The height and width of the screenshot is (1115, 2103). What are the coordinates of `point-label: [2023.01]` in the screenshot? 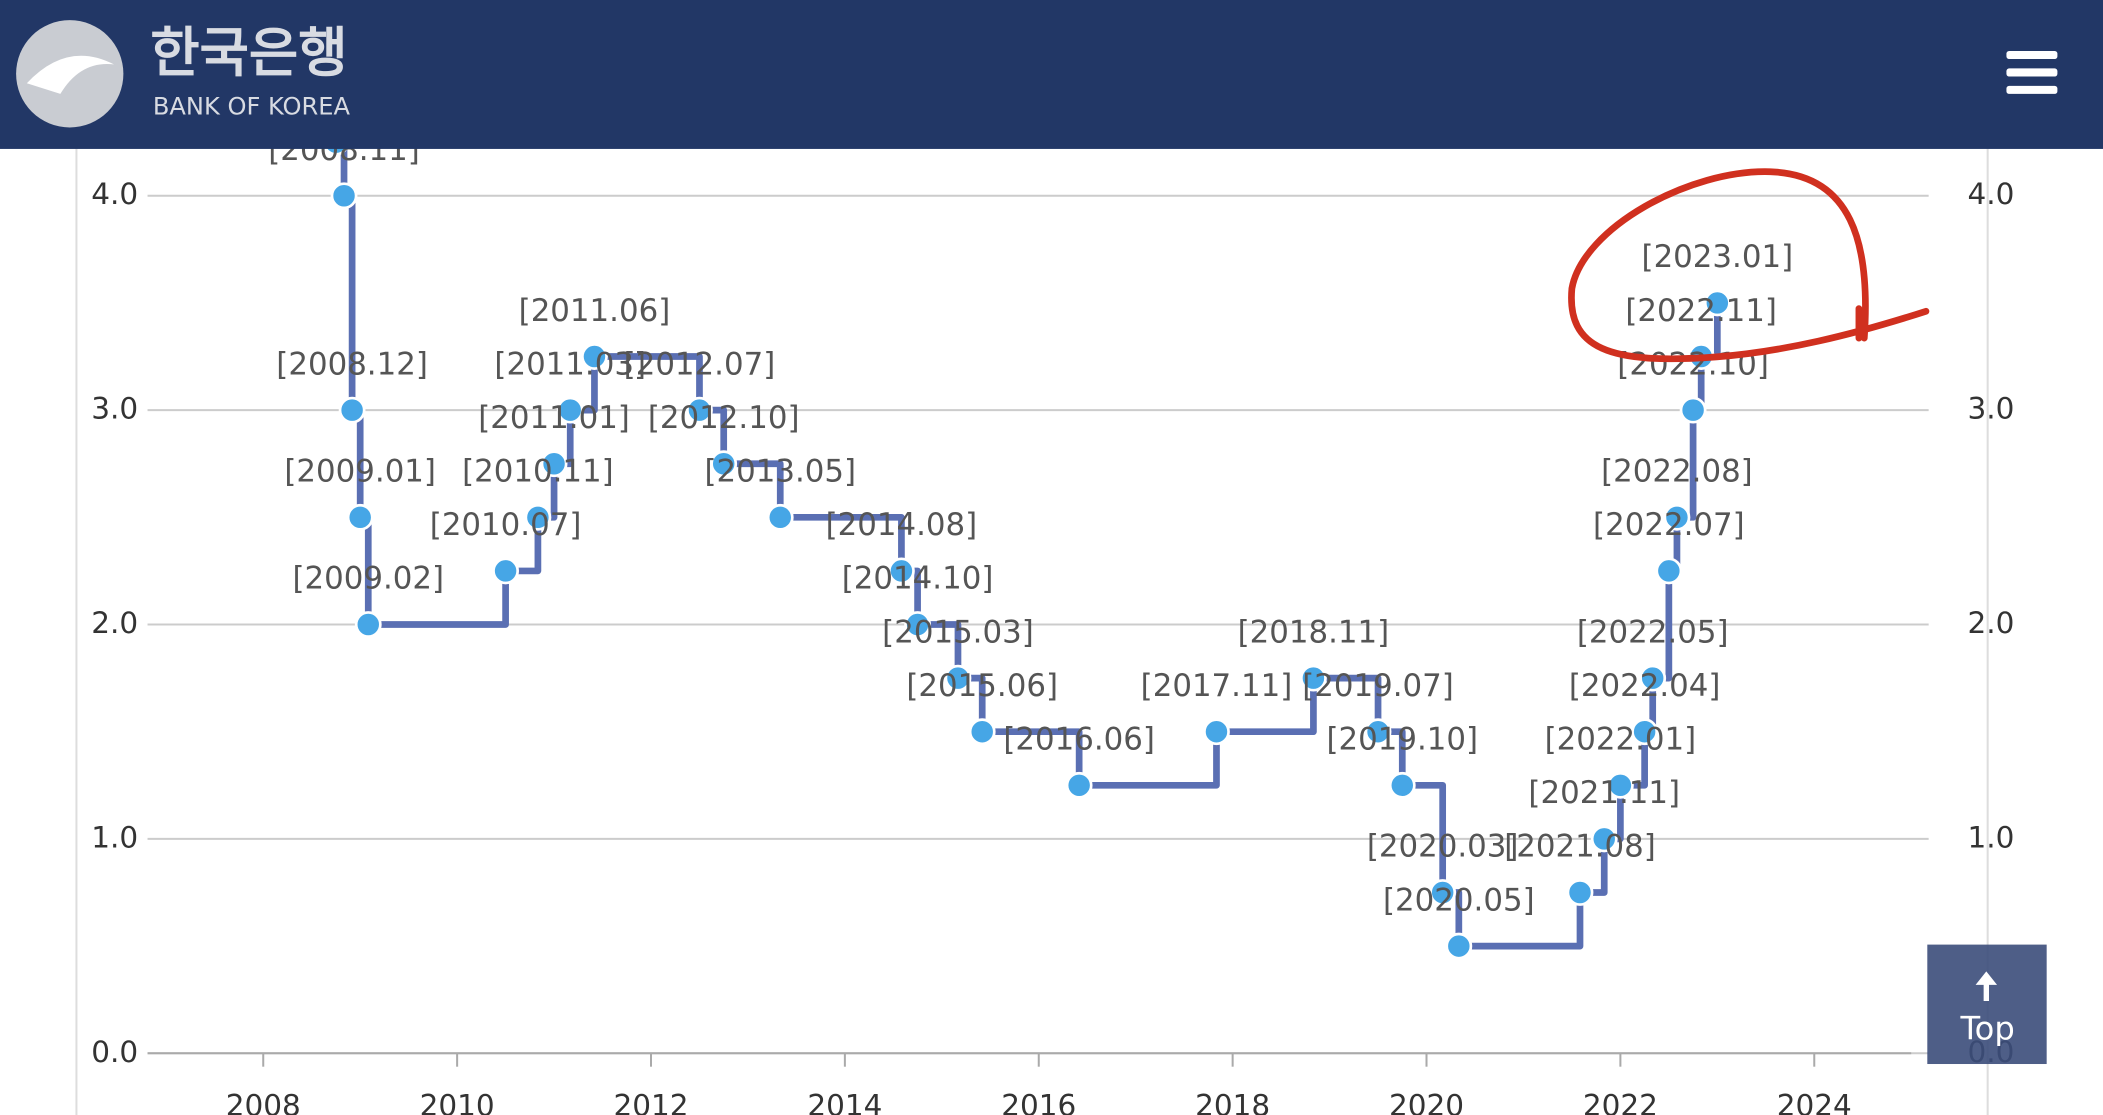 It's located at (1718, 257).